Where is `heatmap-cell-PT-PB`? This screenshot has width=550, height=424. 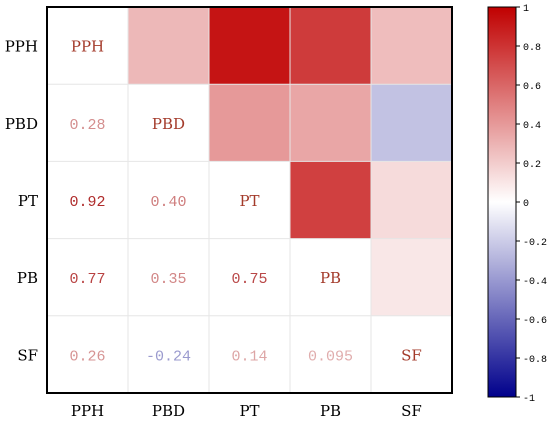
heatmap-cell-PT-PB is located at coordinates (330, 200).